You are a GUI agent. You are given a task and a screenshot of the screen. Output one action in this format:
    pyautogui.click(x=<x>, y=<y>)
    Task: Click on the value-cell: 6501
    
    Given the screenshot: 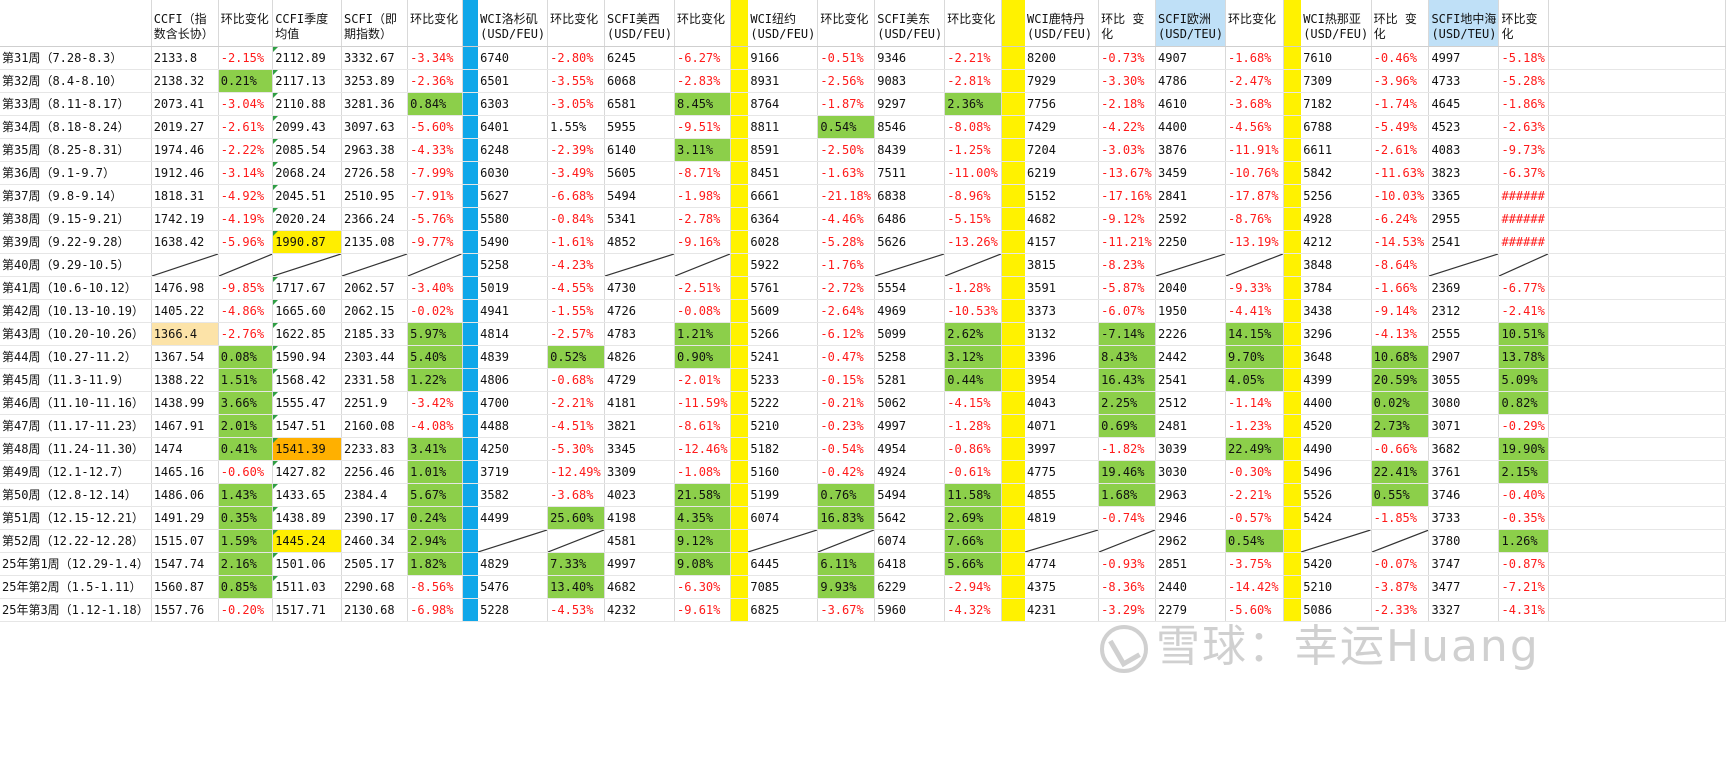 What is the action you would take?
    pyautogui.click(x=513, y=81)
    